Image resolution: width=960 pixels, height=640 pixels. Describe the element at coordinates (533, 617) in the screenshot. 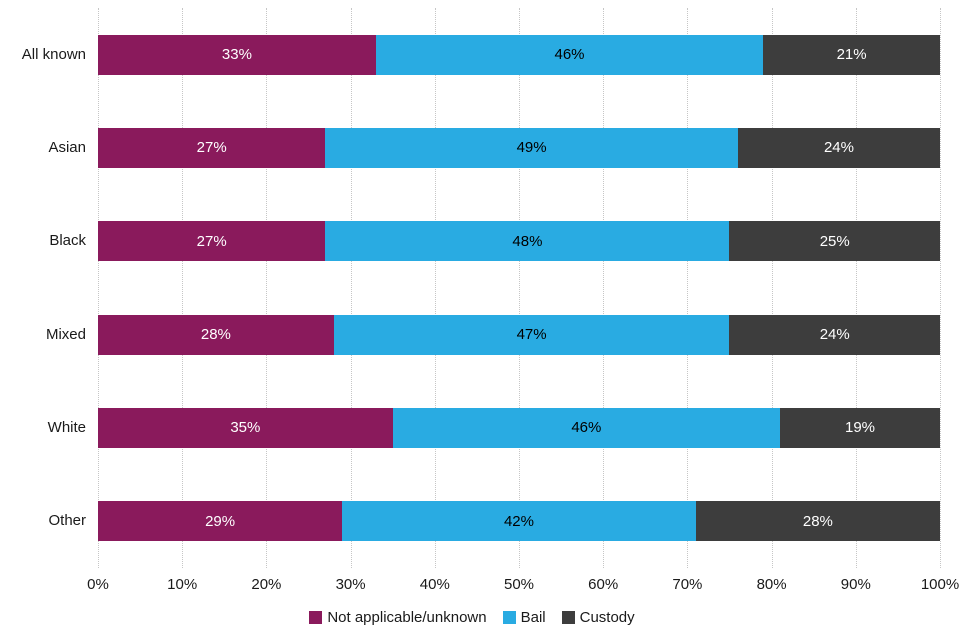

I see `legend-label: Bail` at that location.